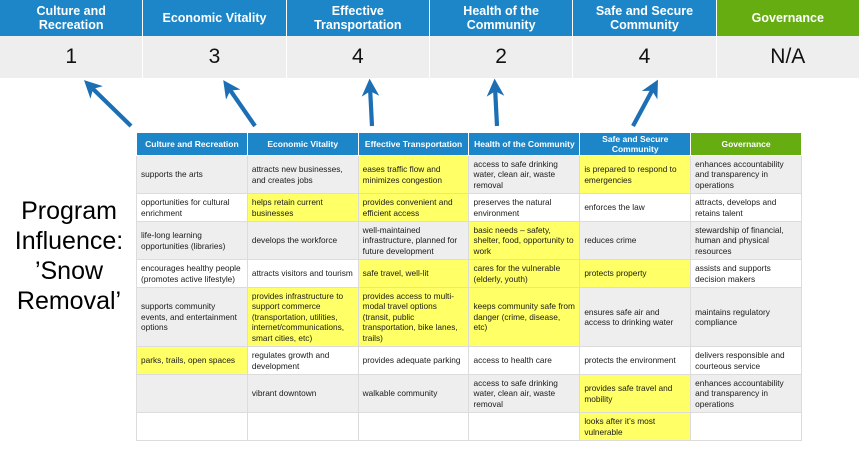  I want to click on matrix-cell-highlighted: is prepared to respond to emergencies, so click(635, 174).